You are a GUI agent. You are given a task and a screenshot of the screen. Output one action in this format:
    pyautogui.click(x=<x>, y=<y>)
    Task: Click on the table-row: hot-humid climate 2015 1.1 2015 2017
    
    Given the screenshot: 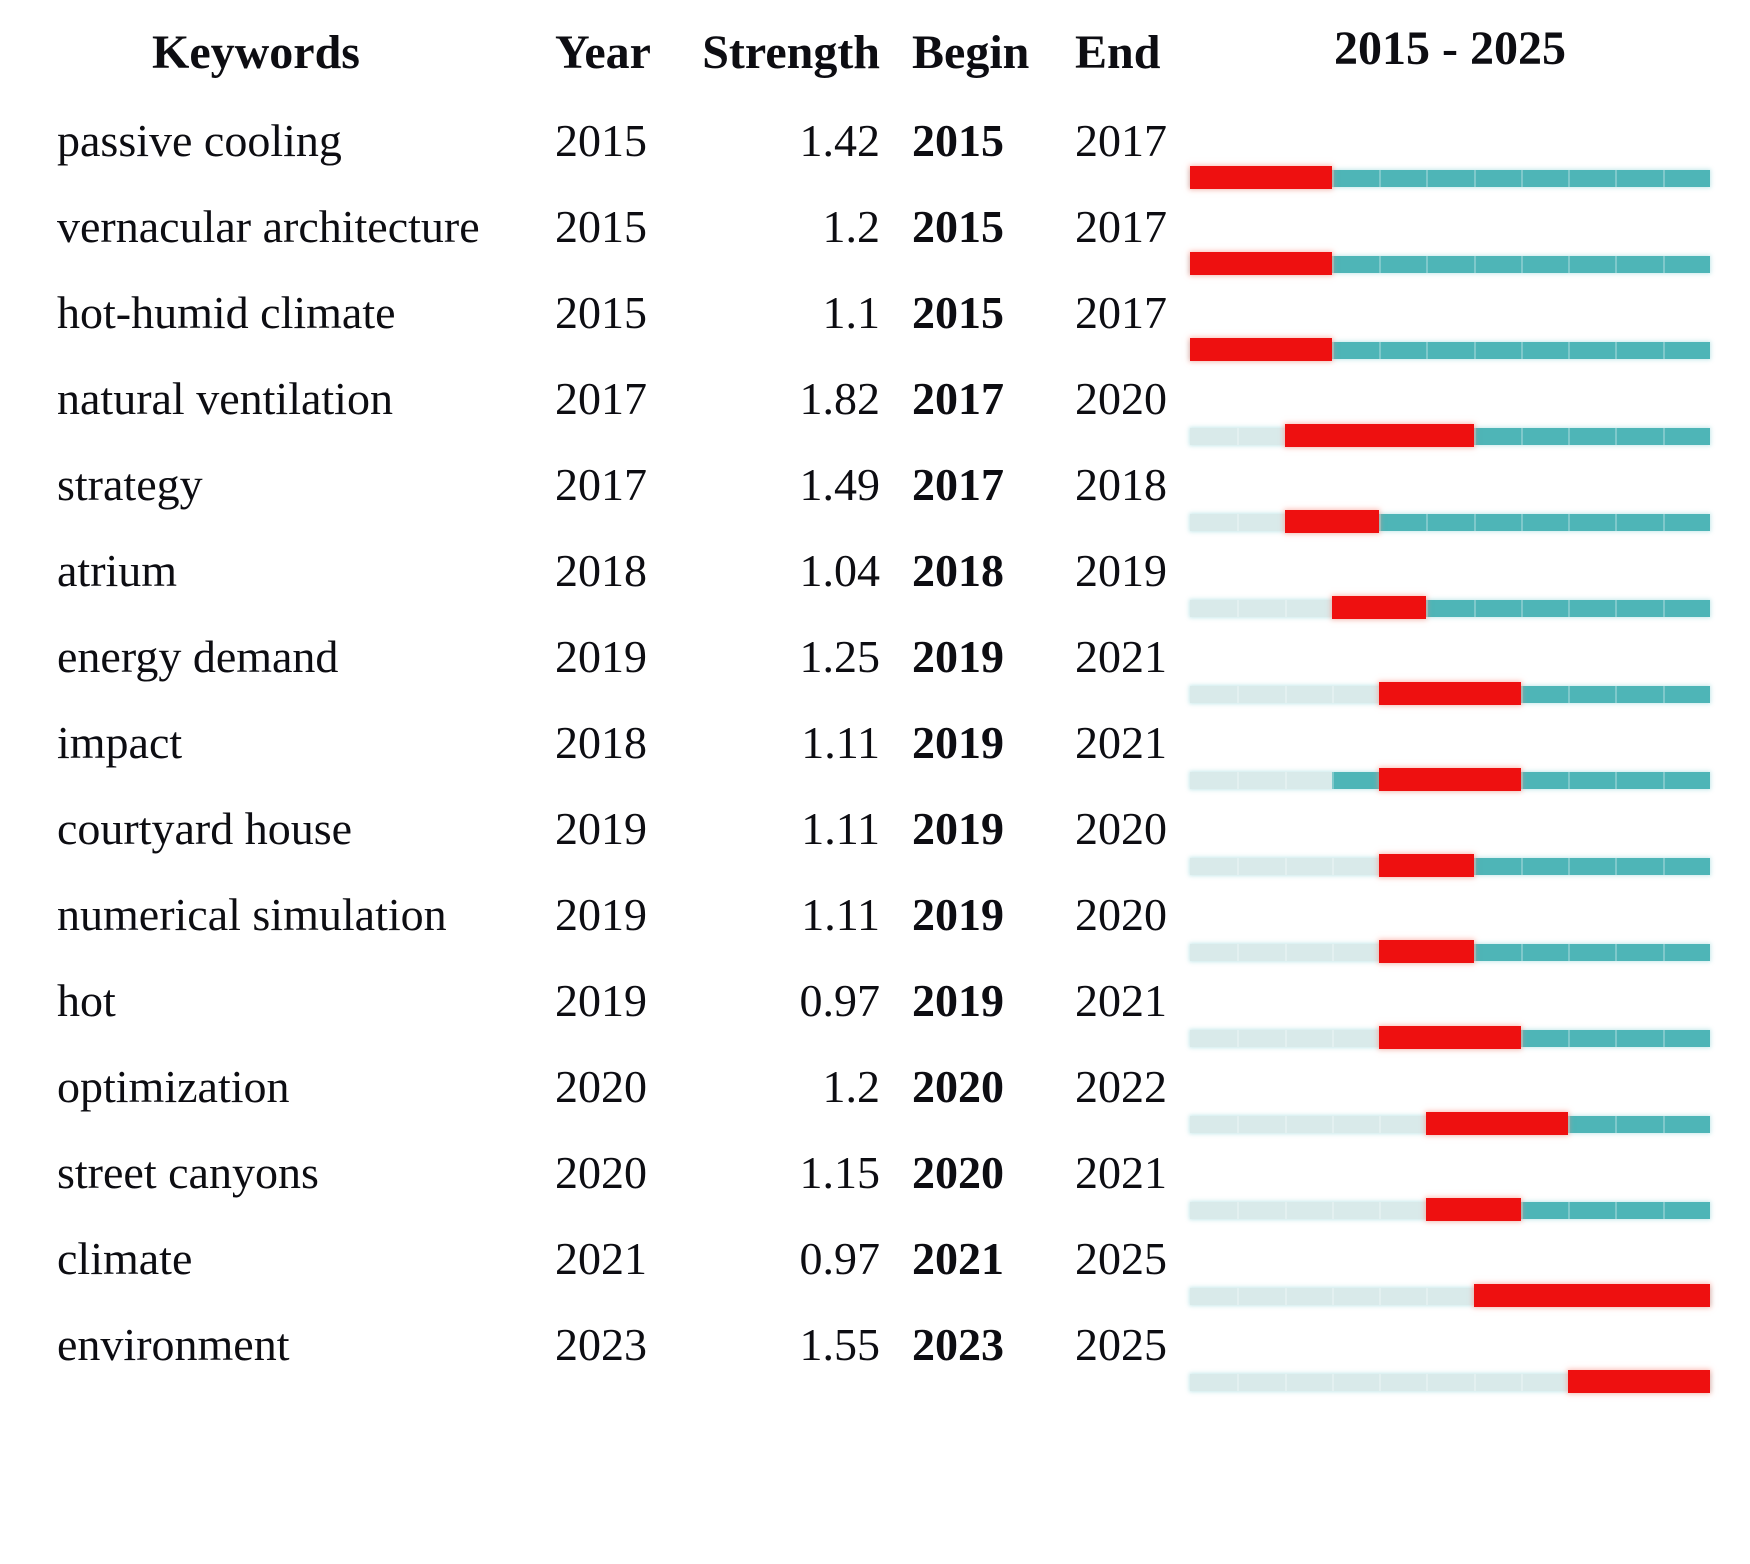 What is the action you would take?
    pyautogui.click(x=903, y=321)
    